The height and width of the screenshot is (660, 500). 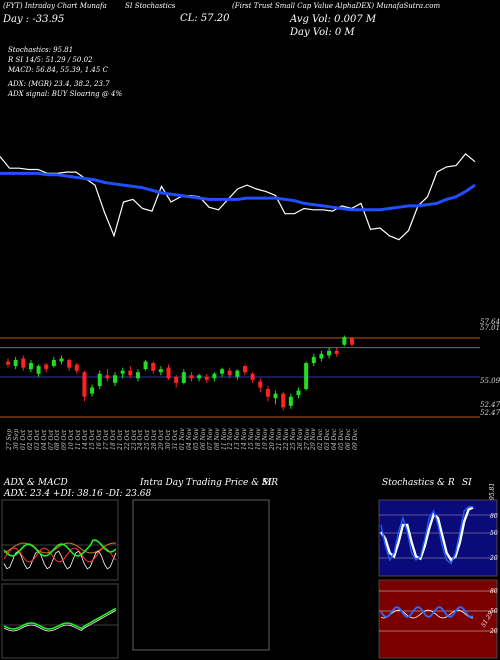 What do you see at coordinates (60, 555) in the screenshot?
I see `minus-di-line` at bounding box center [60, 555].